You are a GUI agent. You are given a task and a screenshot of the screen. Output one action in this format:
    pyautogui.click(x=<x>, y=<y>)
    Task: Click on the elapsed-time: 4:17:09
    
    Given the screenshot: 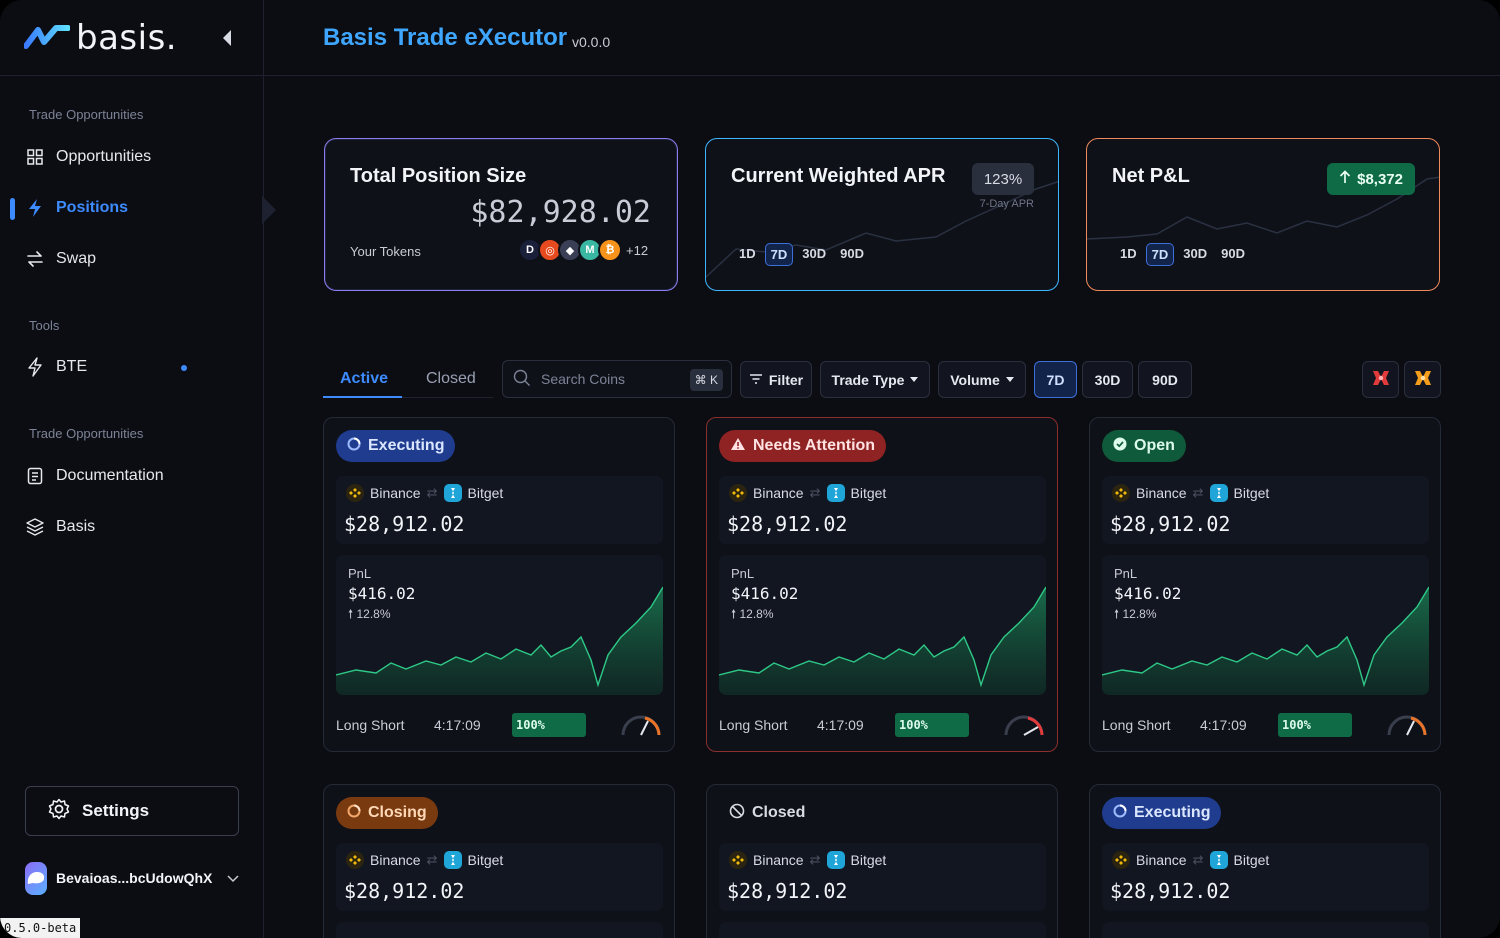 What is the action you would take?
    pyautogui.click(x=840, y=725)
    